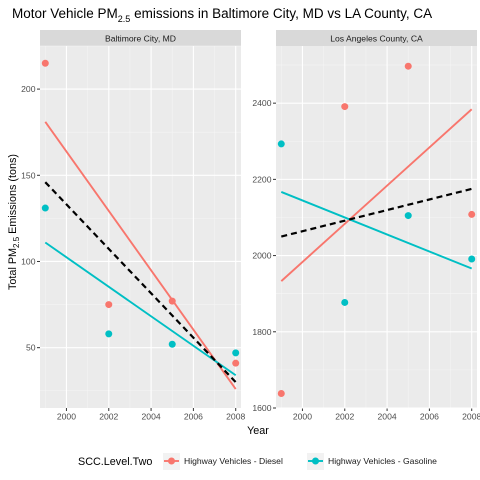 This screenshot has width=480, height=480. I want to click on y-tick-label: 100, so click(28, 261).